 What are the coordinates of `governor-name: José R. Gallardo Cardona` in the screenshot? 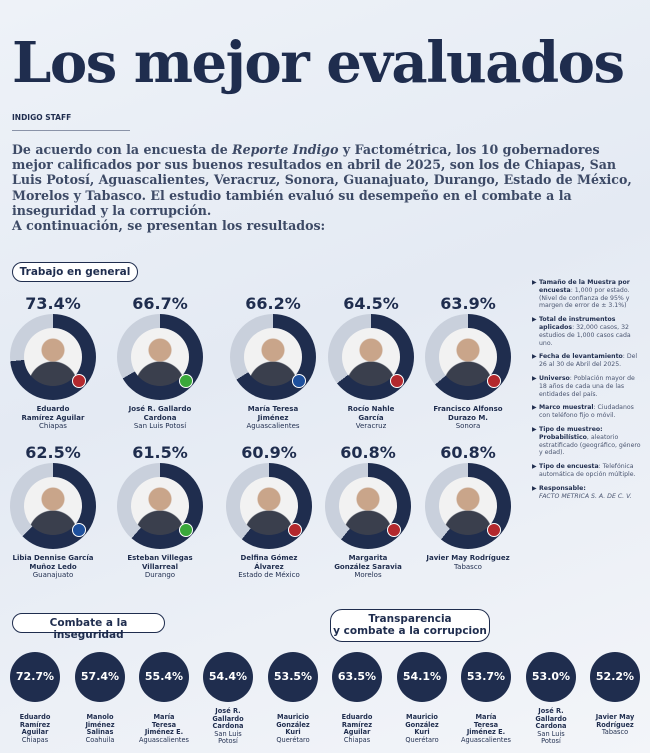 It's located at (160, 413).